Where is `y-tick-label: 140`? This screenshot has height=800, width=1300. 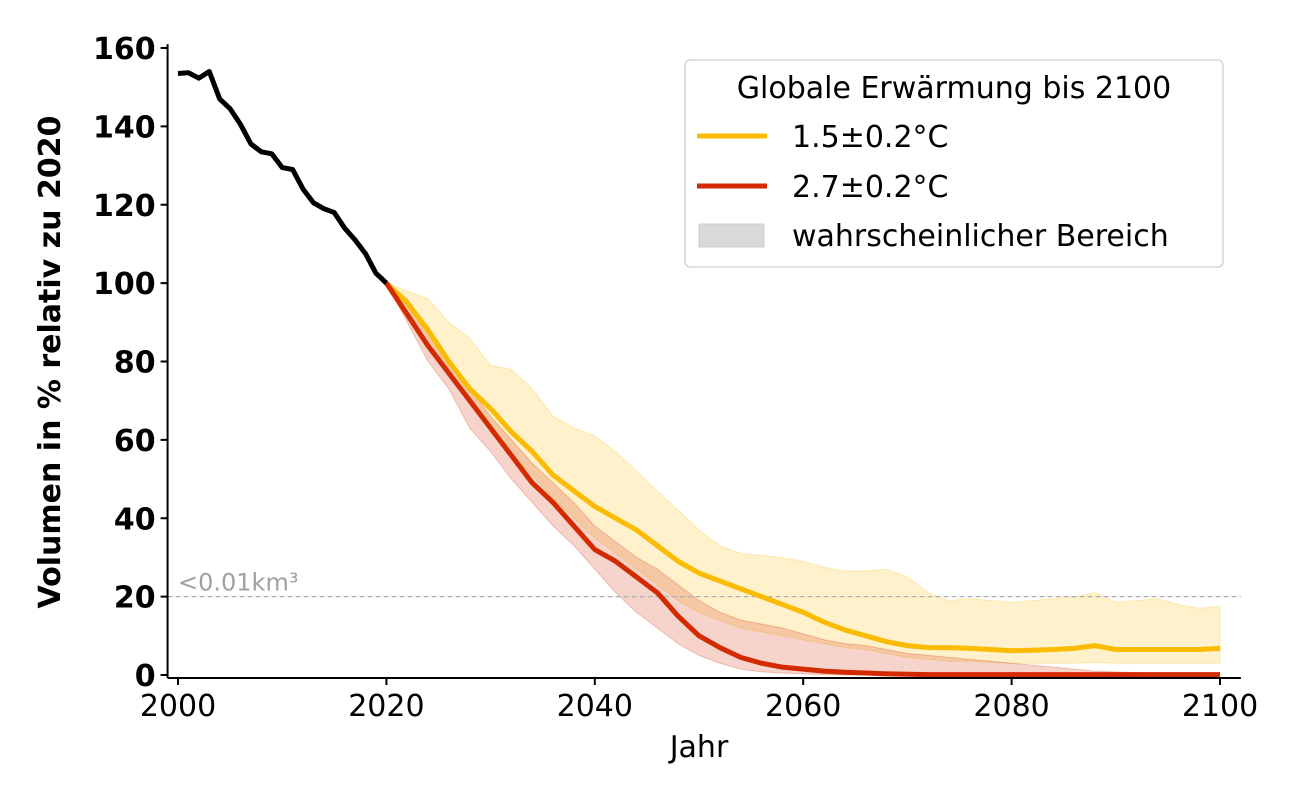
y-tick-label: 140 is located at coordinates (124, 127).